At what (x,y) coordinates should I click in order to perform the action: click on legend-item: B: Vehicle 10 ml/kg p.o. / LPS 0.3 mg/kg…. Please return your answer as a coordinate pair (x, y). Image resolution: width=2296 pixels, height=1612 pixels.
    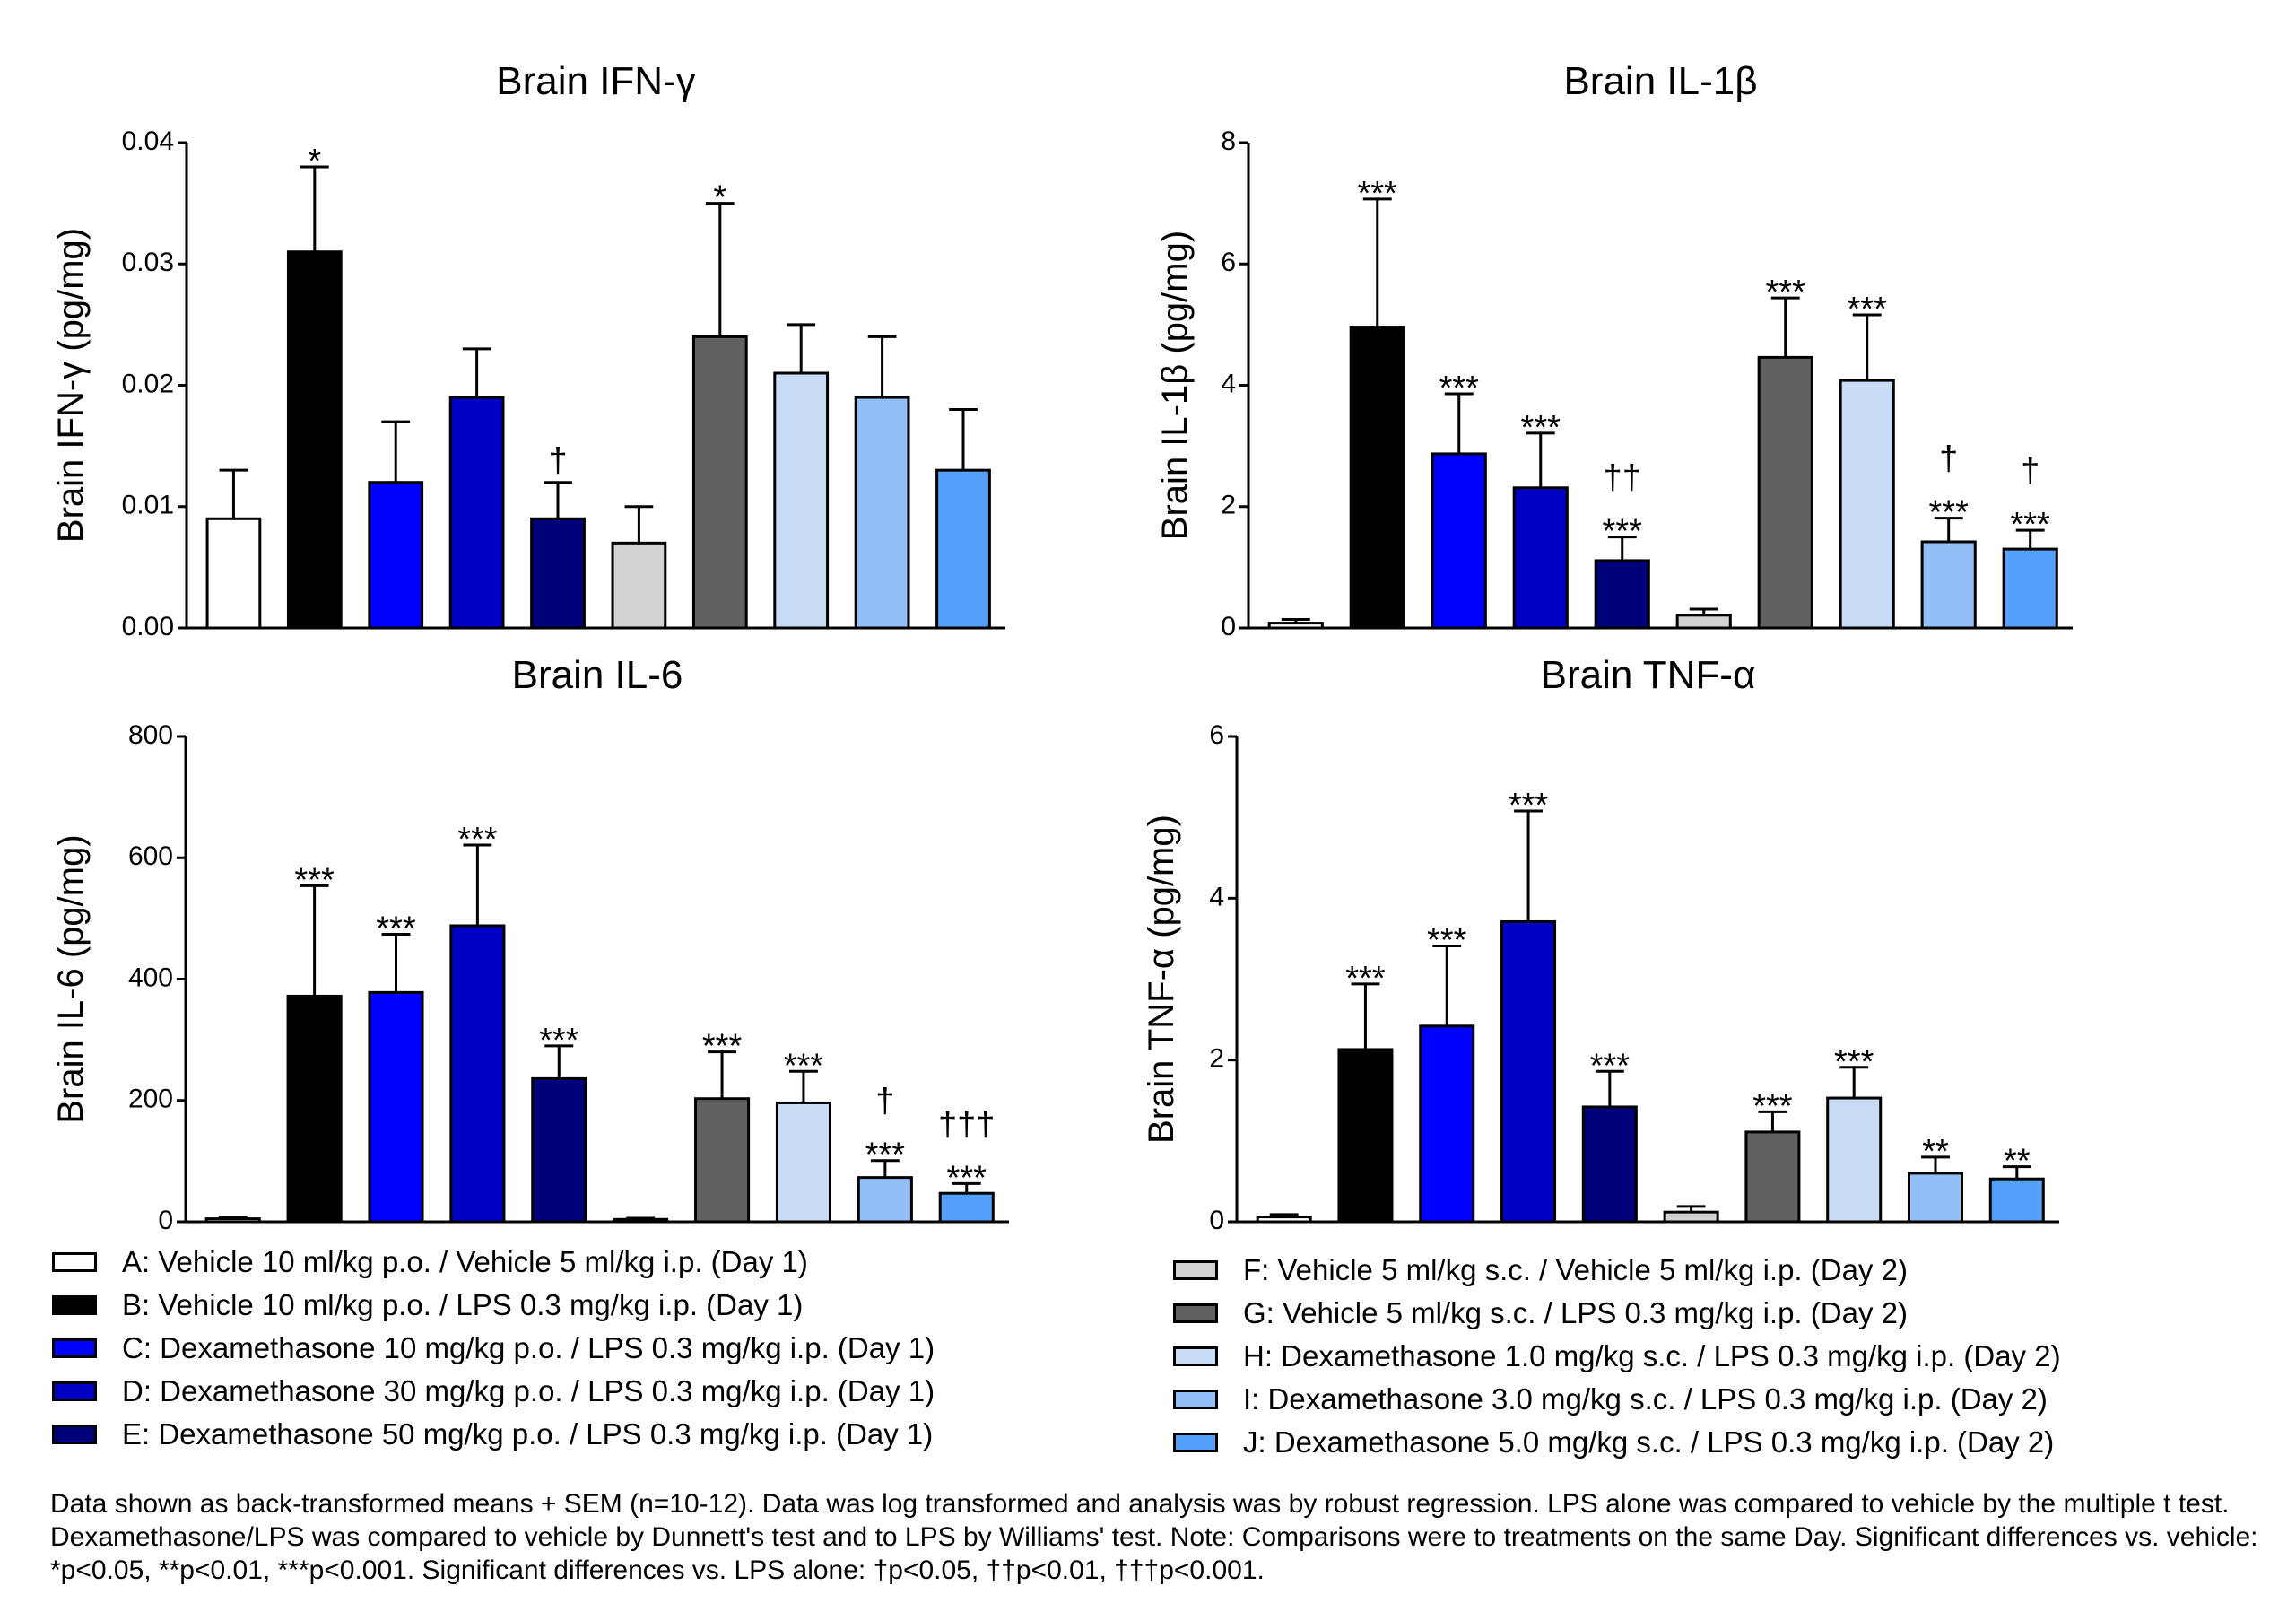
    Looking at the image, I should click on (493, 1305).